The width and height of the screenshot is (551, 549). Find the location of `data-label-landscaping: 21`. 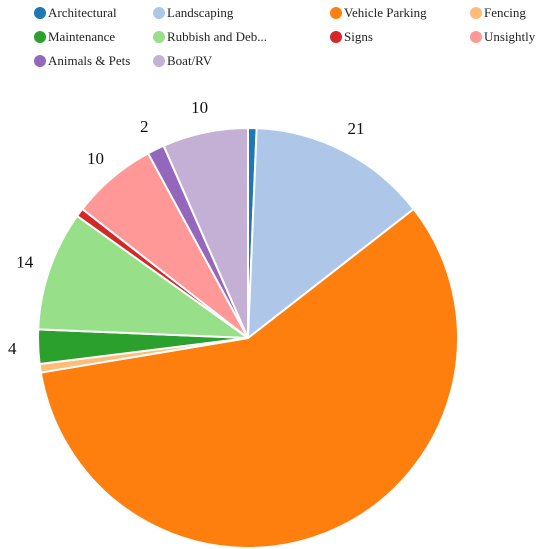

data-label-landscaping: 21 is located at coordinates (356, 128).